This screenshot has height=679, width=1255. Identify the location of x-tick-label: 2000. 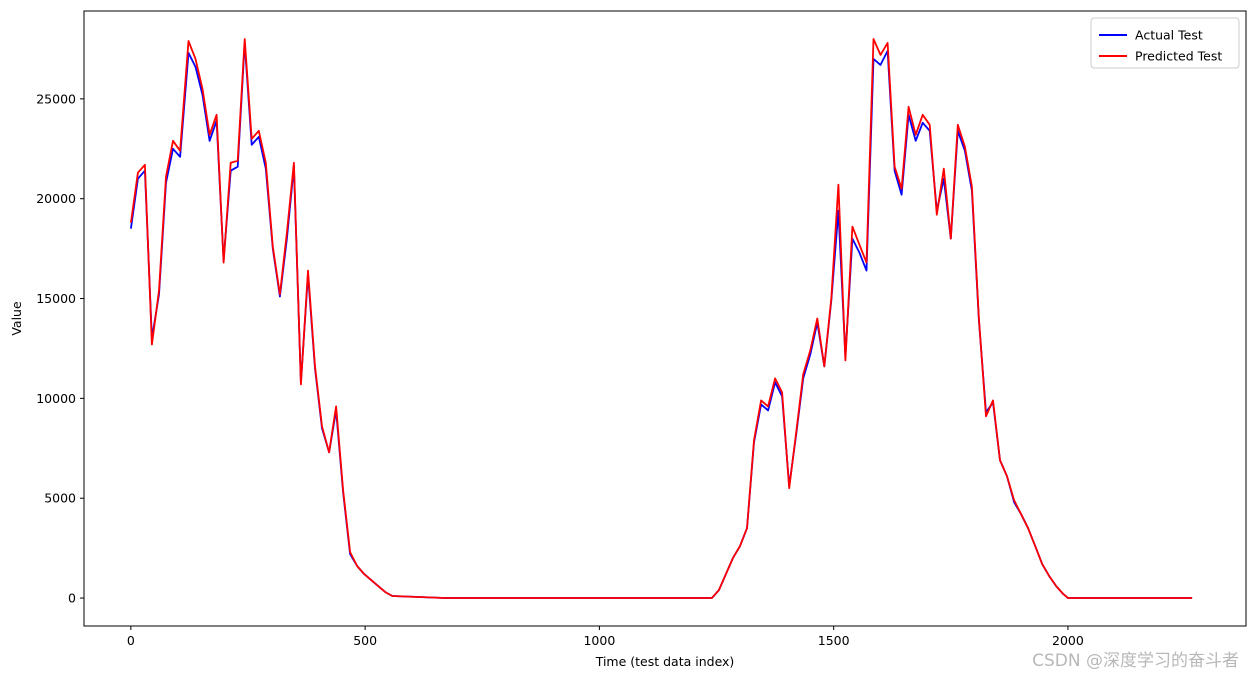
(1068, 640).